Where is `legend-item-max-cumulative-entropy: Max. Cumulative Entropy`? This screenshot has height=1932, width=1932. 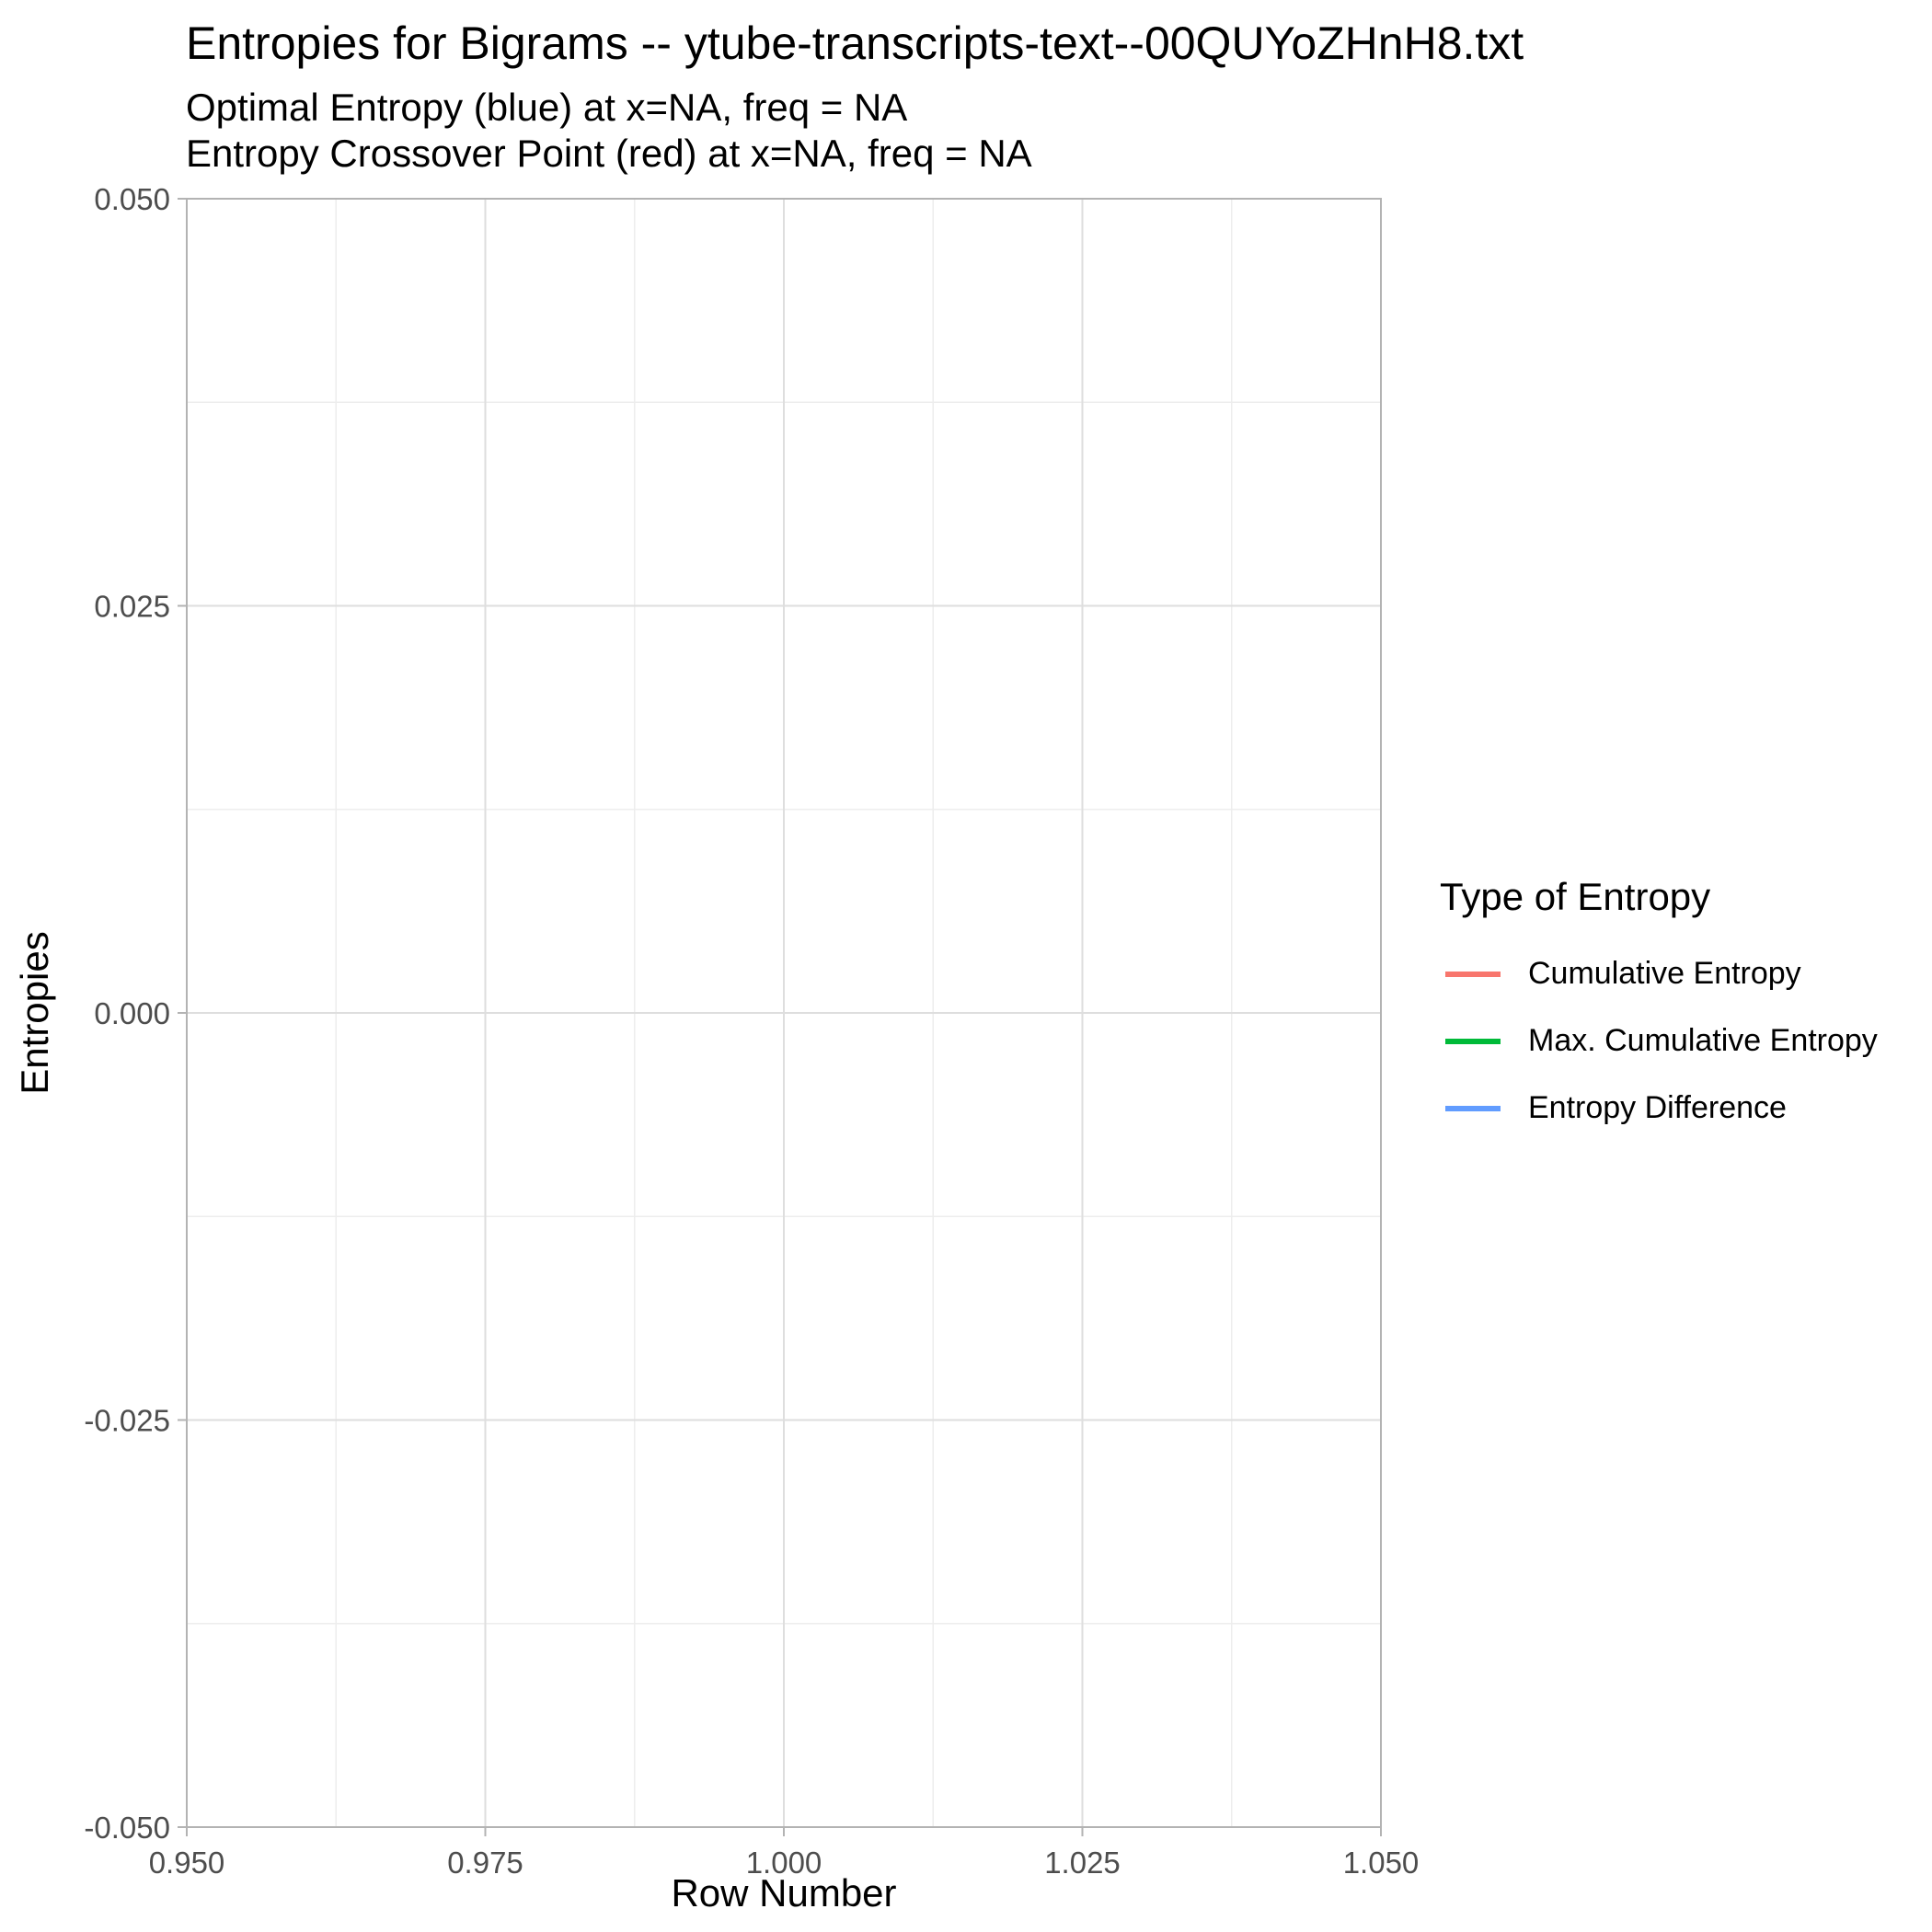
legend-item-max-cumulative-entropy: Max. Cumulative Entropy is located at coordinates (1659, 1041).